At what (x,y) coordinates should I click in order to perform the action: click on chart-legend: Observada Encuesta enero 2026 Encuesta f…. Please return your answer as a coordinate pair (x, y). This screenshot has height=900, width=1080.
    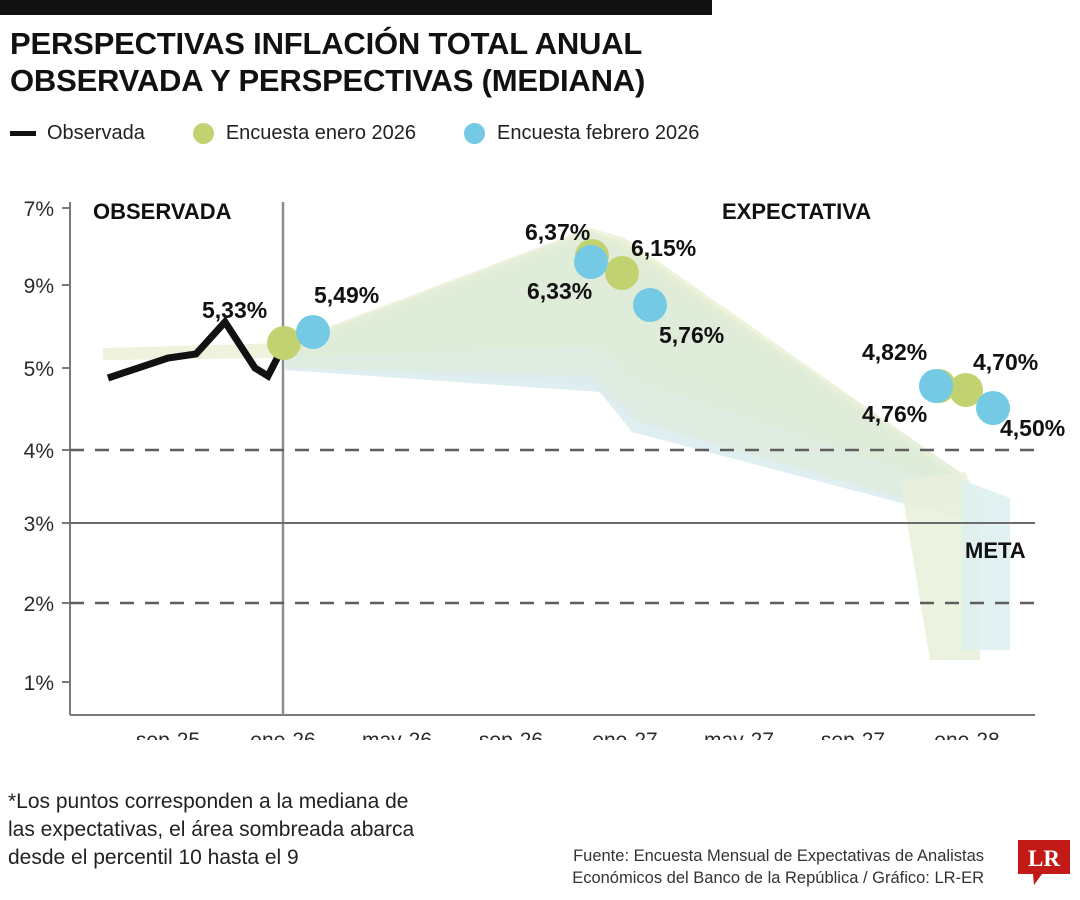
    Looking at the image, I should click on (354, 133).